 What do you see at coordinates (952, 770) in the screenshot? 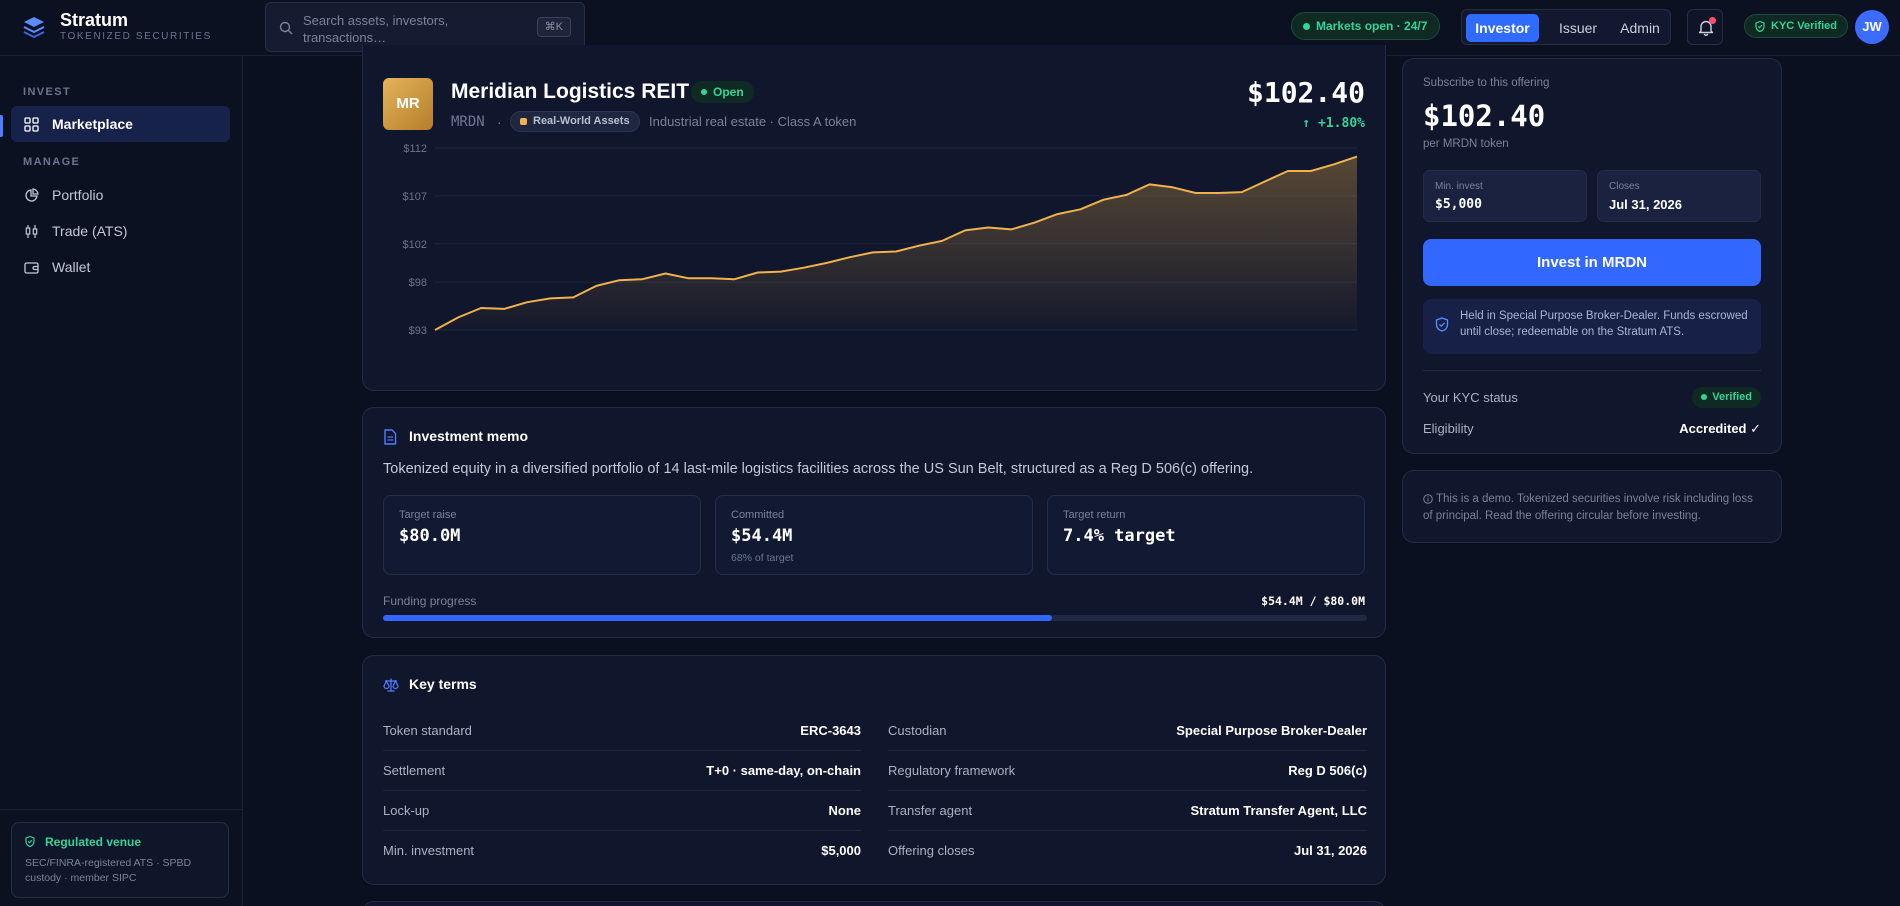
I see `term-key: Regulatory framework` at bounding box center [952, 770].